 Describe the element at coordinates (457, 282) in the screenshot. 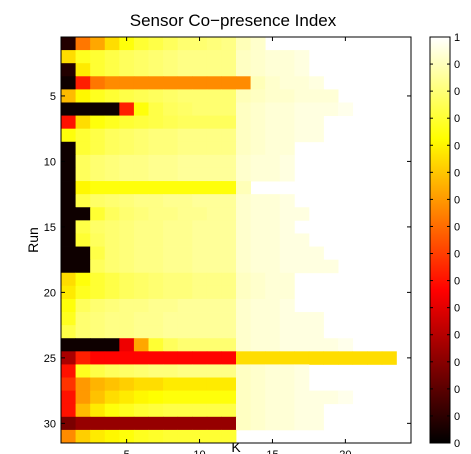

I see `colorbar-tick-label: 0` at that location.